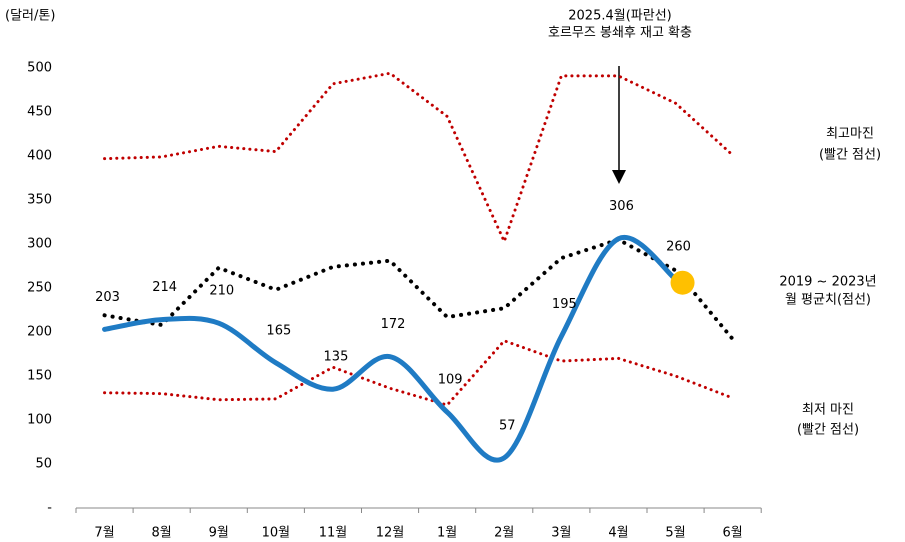 Image resolution: width=905 pixels, height=542 pixels. I want to click on y-tick-label: 50, so click(43, 464).